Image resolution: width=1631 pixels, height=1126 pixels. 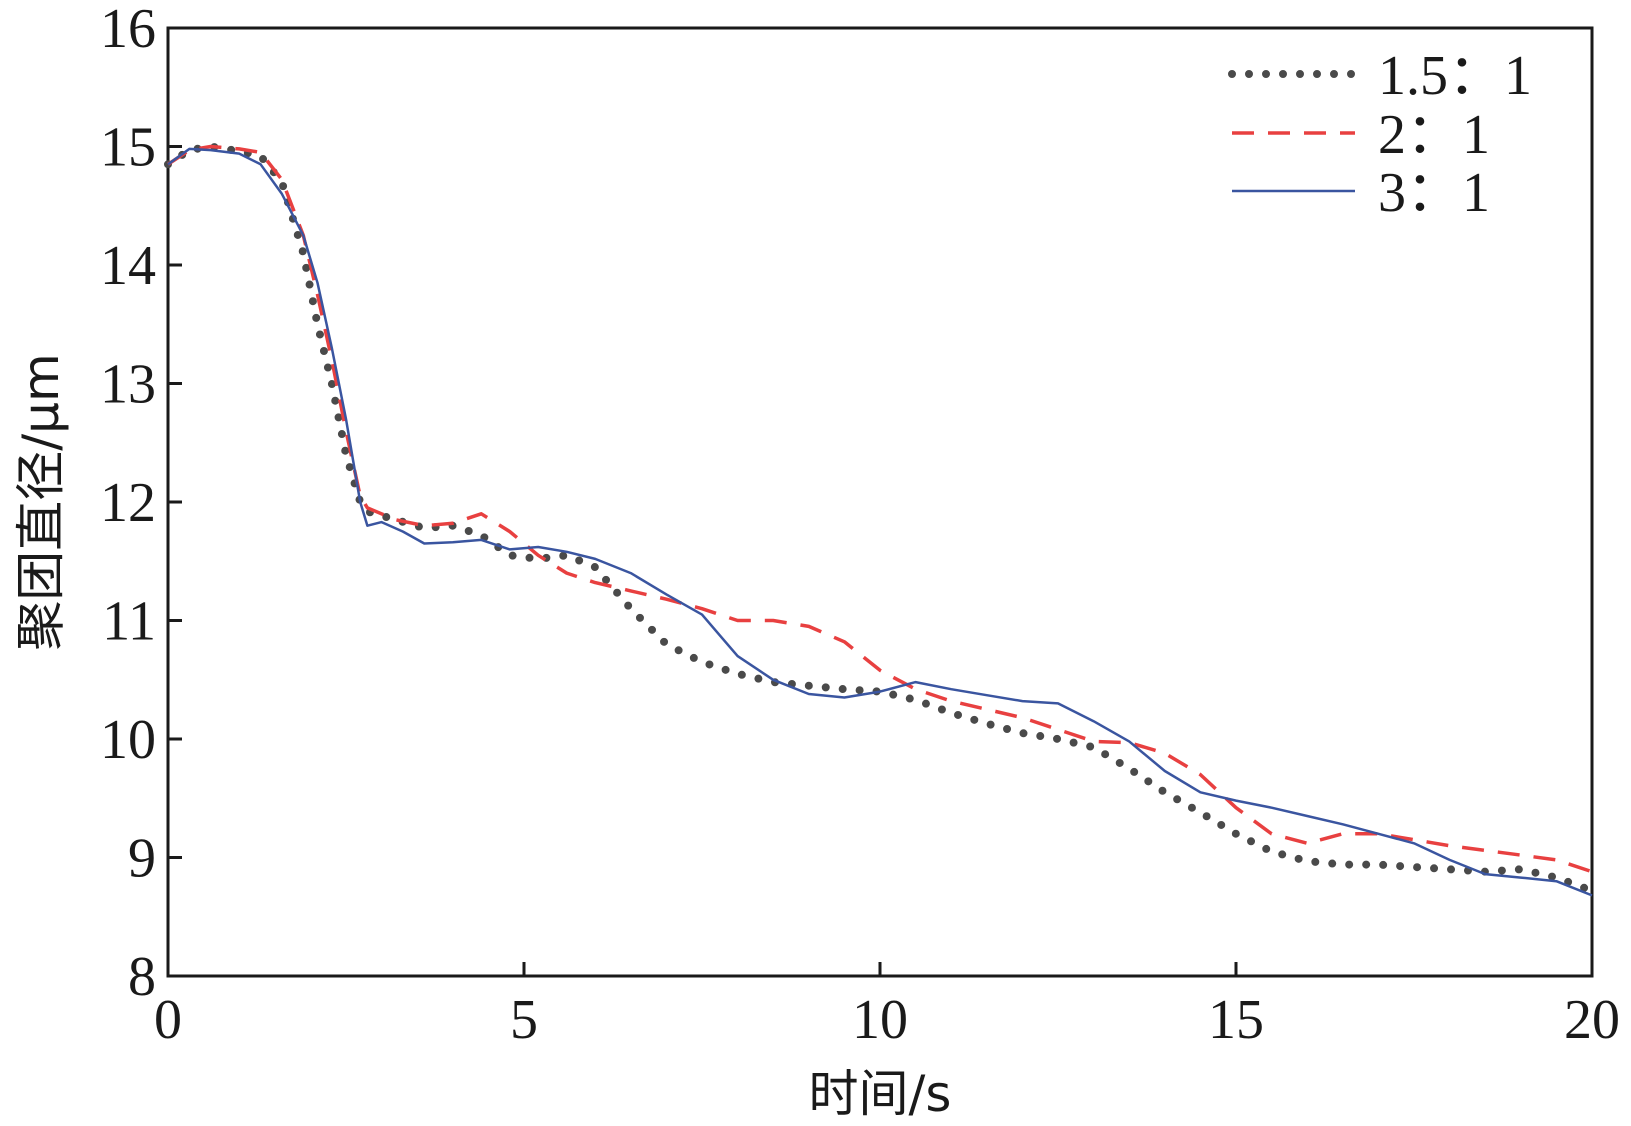 I want to click on x-tick-label: 20, so click(x=1592, y=1020).